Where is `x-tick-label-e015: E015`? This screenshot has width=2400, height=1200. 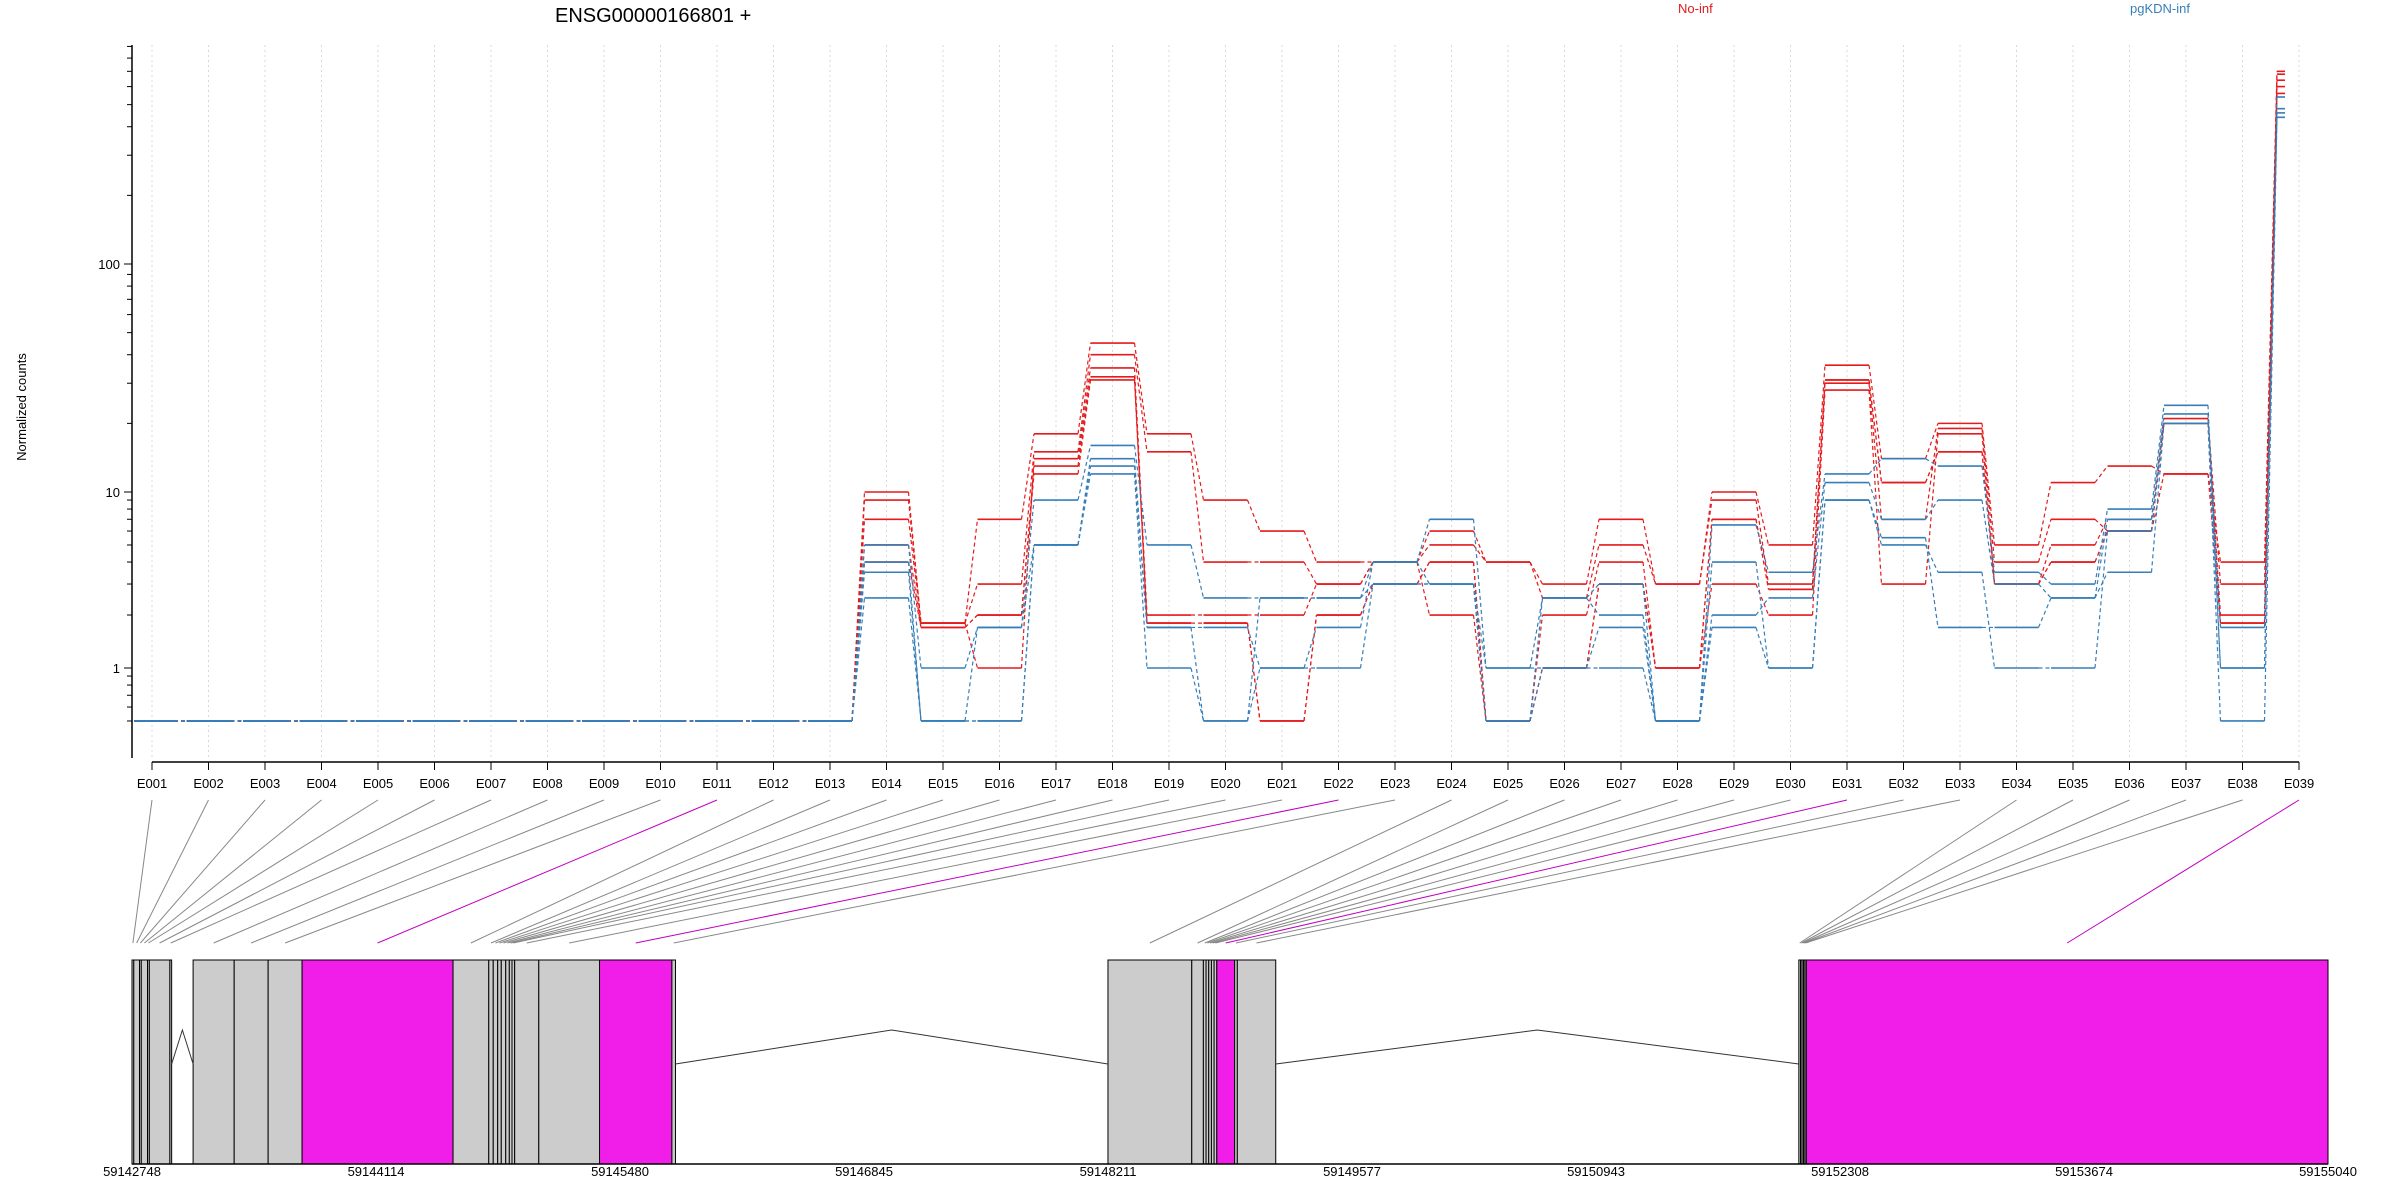
x-tick-label-e015: E015 is located at coordinates (943, 783).